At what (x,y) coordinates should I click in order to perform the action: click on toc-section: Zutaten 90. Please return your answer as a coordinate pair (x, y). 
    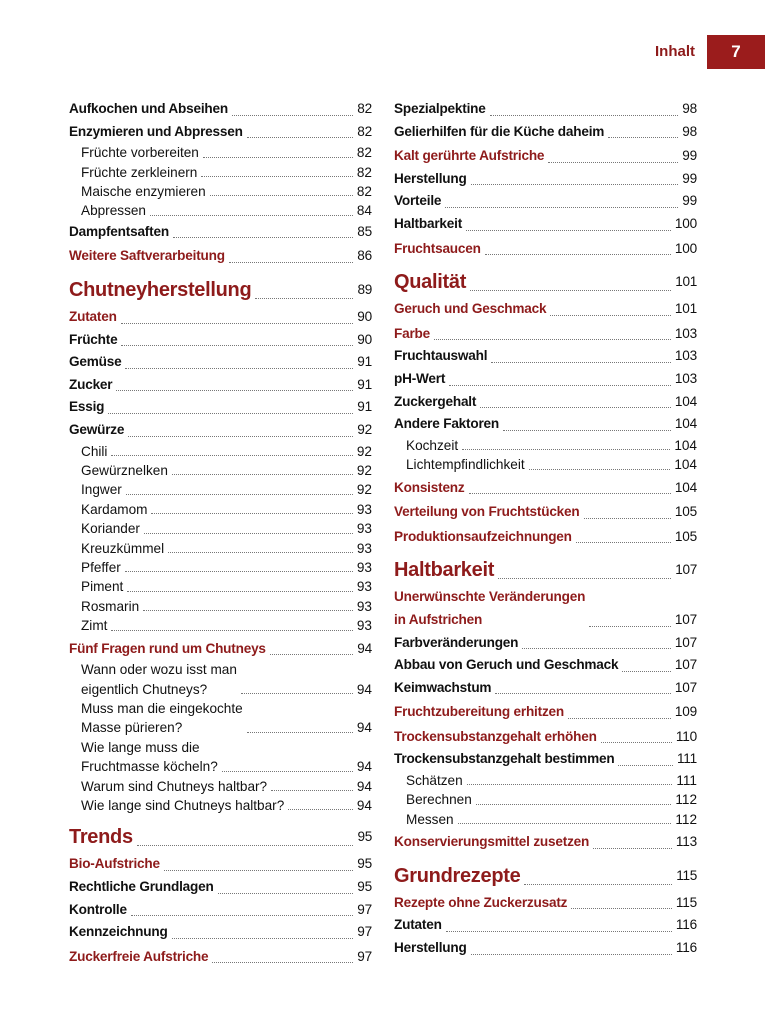
    Looking at the image, I should click on (220, 317).